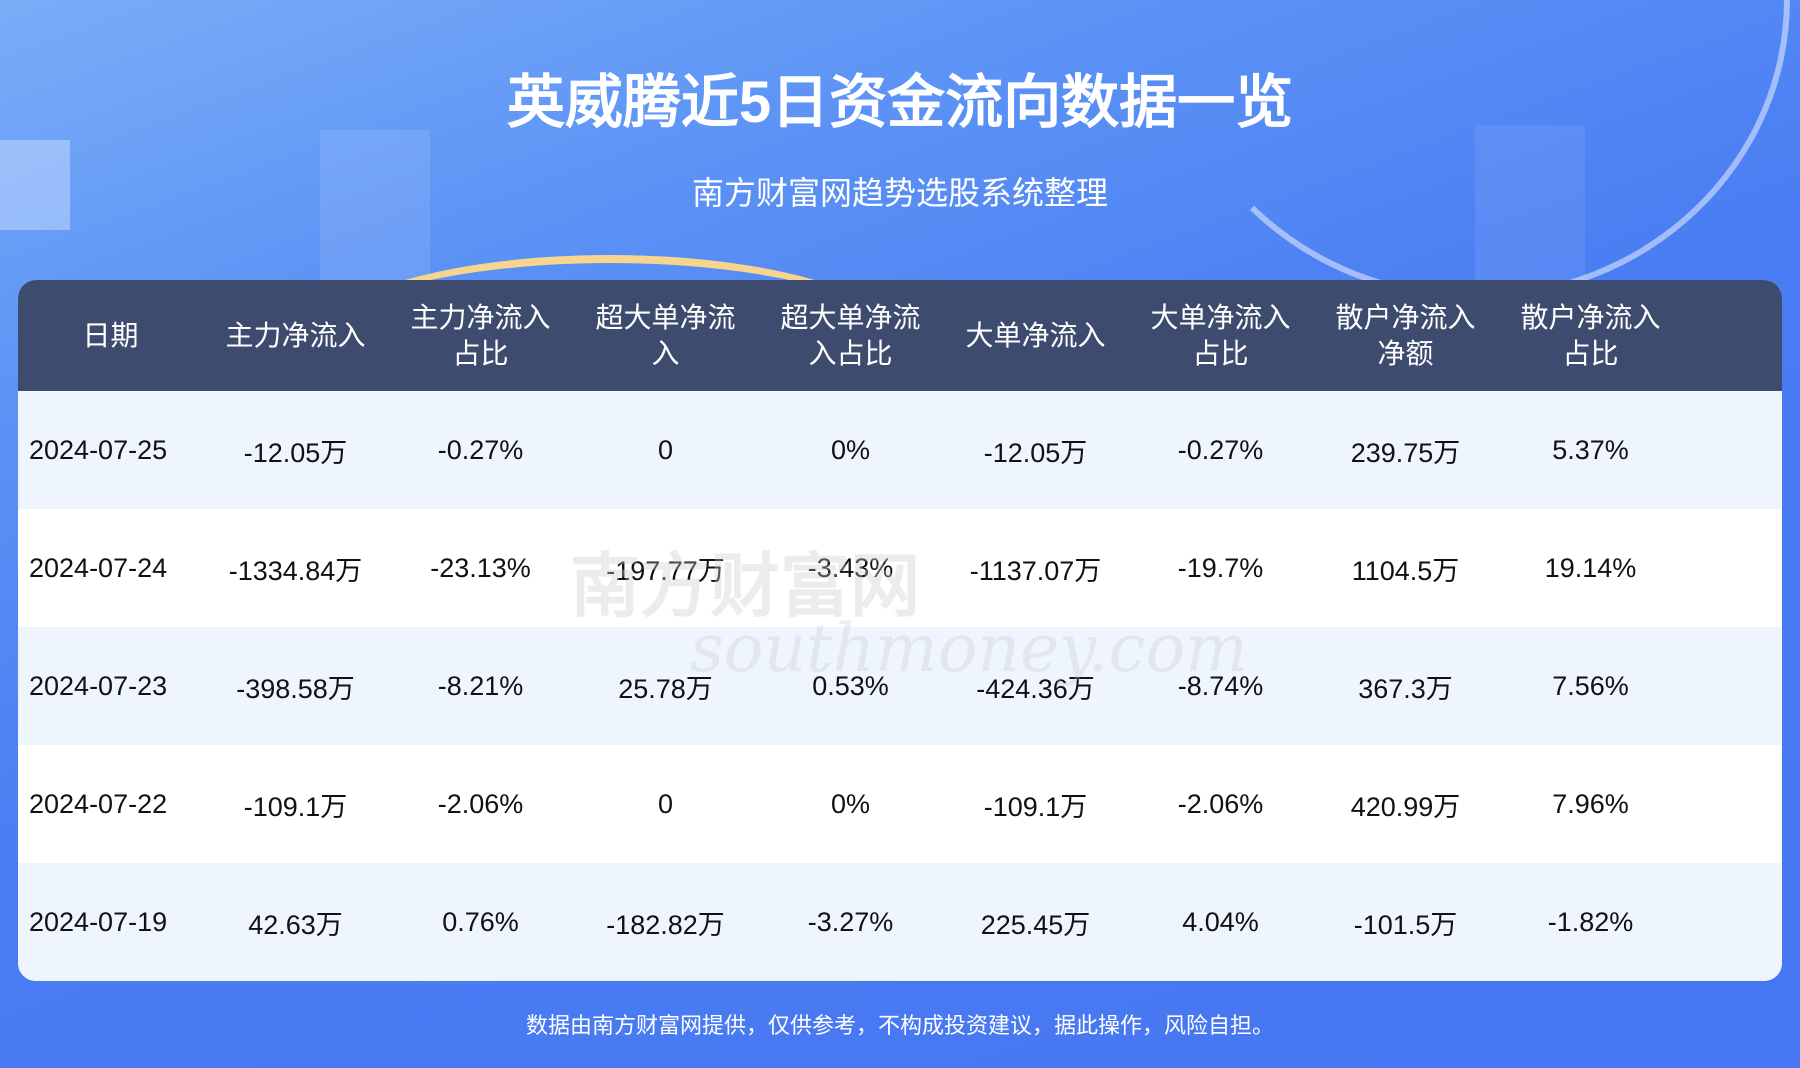 The height and width of the screenshot is (1068, 1800). I want to click on table-cell: 420.99万, so click(1405, 806).